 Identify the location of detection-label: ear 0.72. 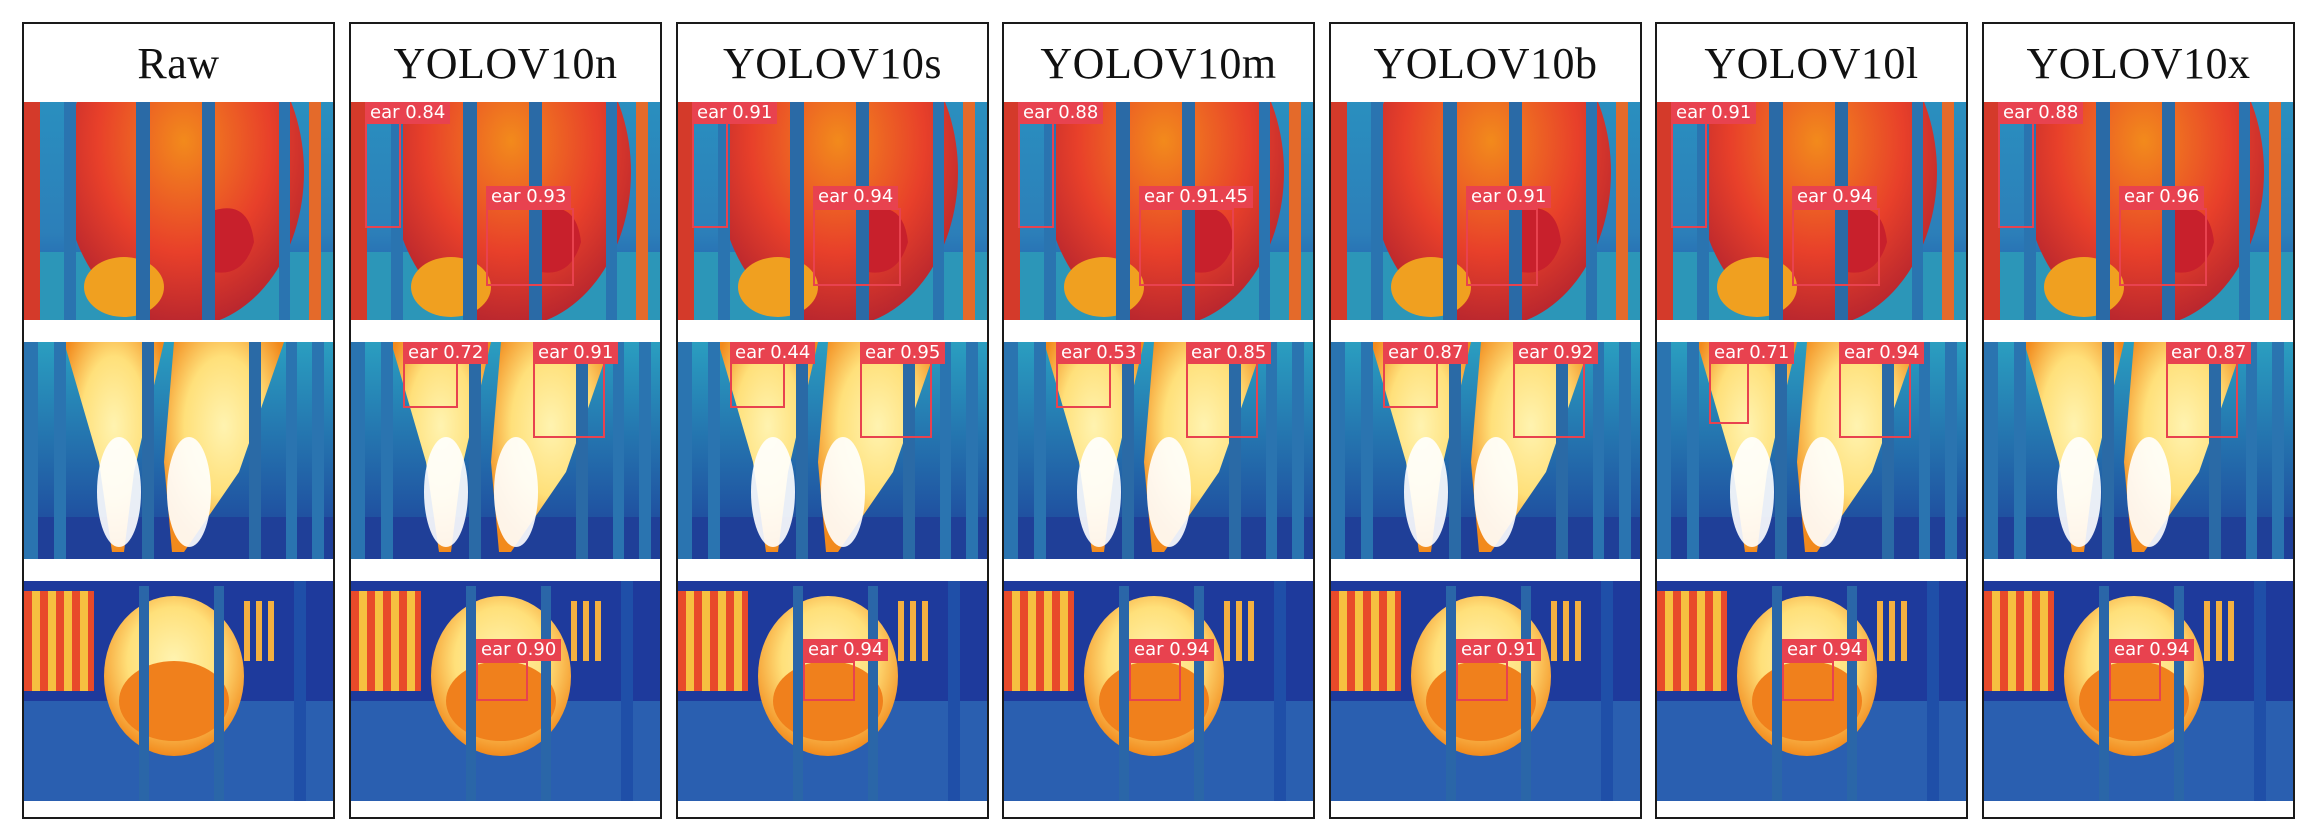
(446, 353).